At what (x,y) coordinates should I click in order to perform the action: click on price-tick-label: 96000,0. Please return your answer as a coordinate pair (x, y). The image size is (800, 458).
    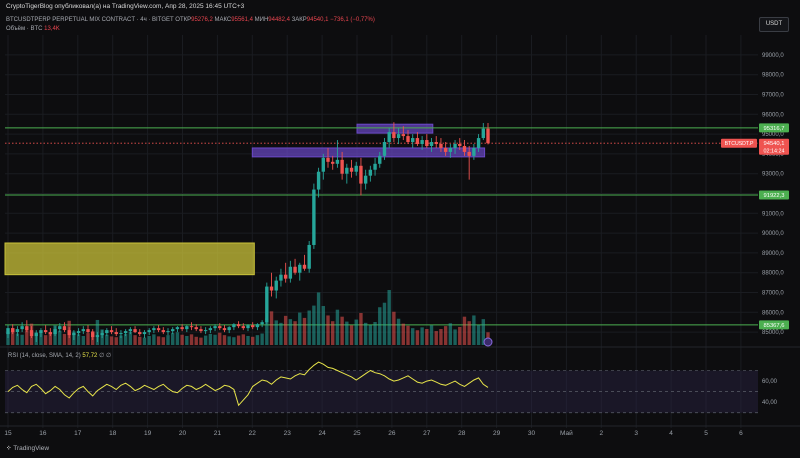
    Looking at the image, I should click on (773, 115).